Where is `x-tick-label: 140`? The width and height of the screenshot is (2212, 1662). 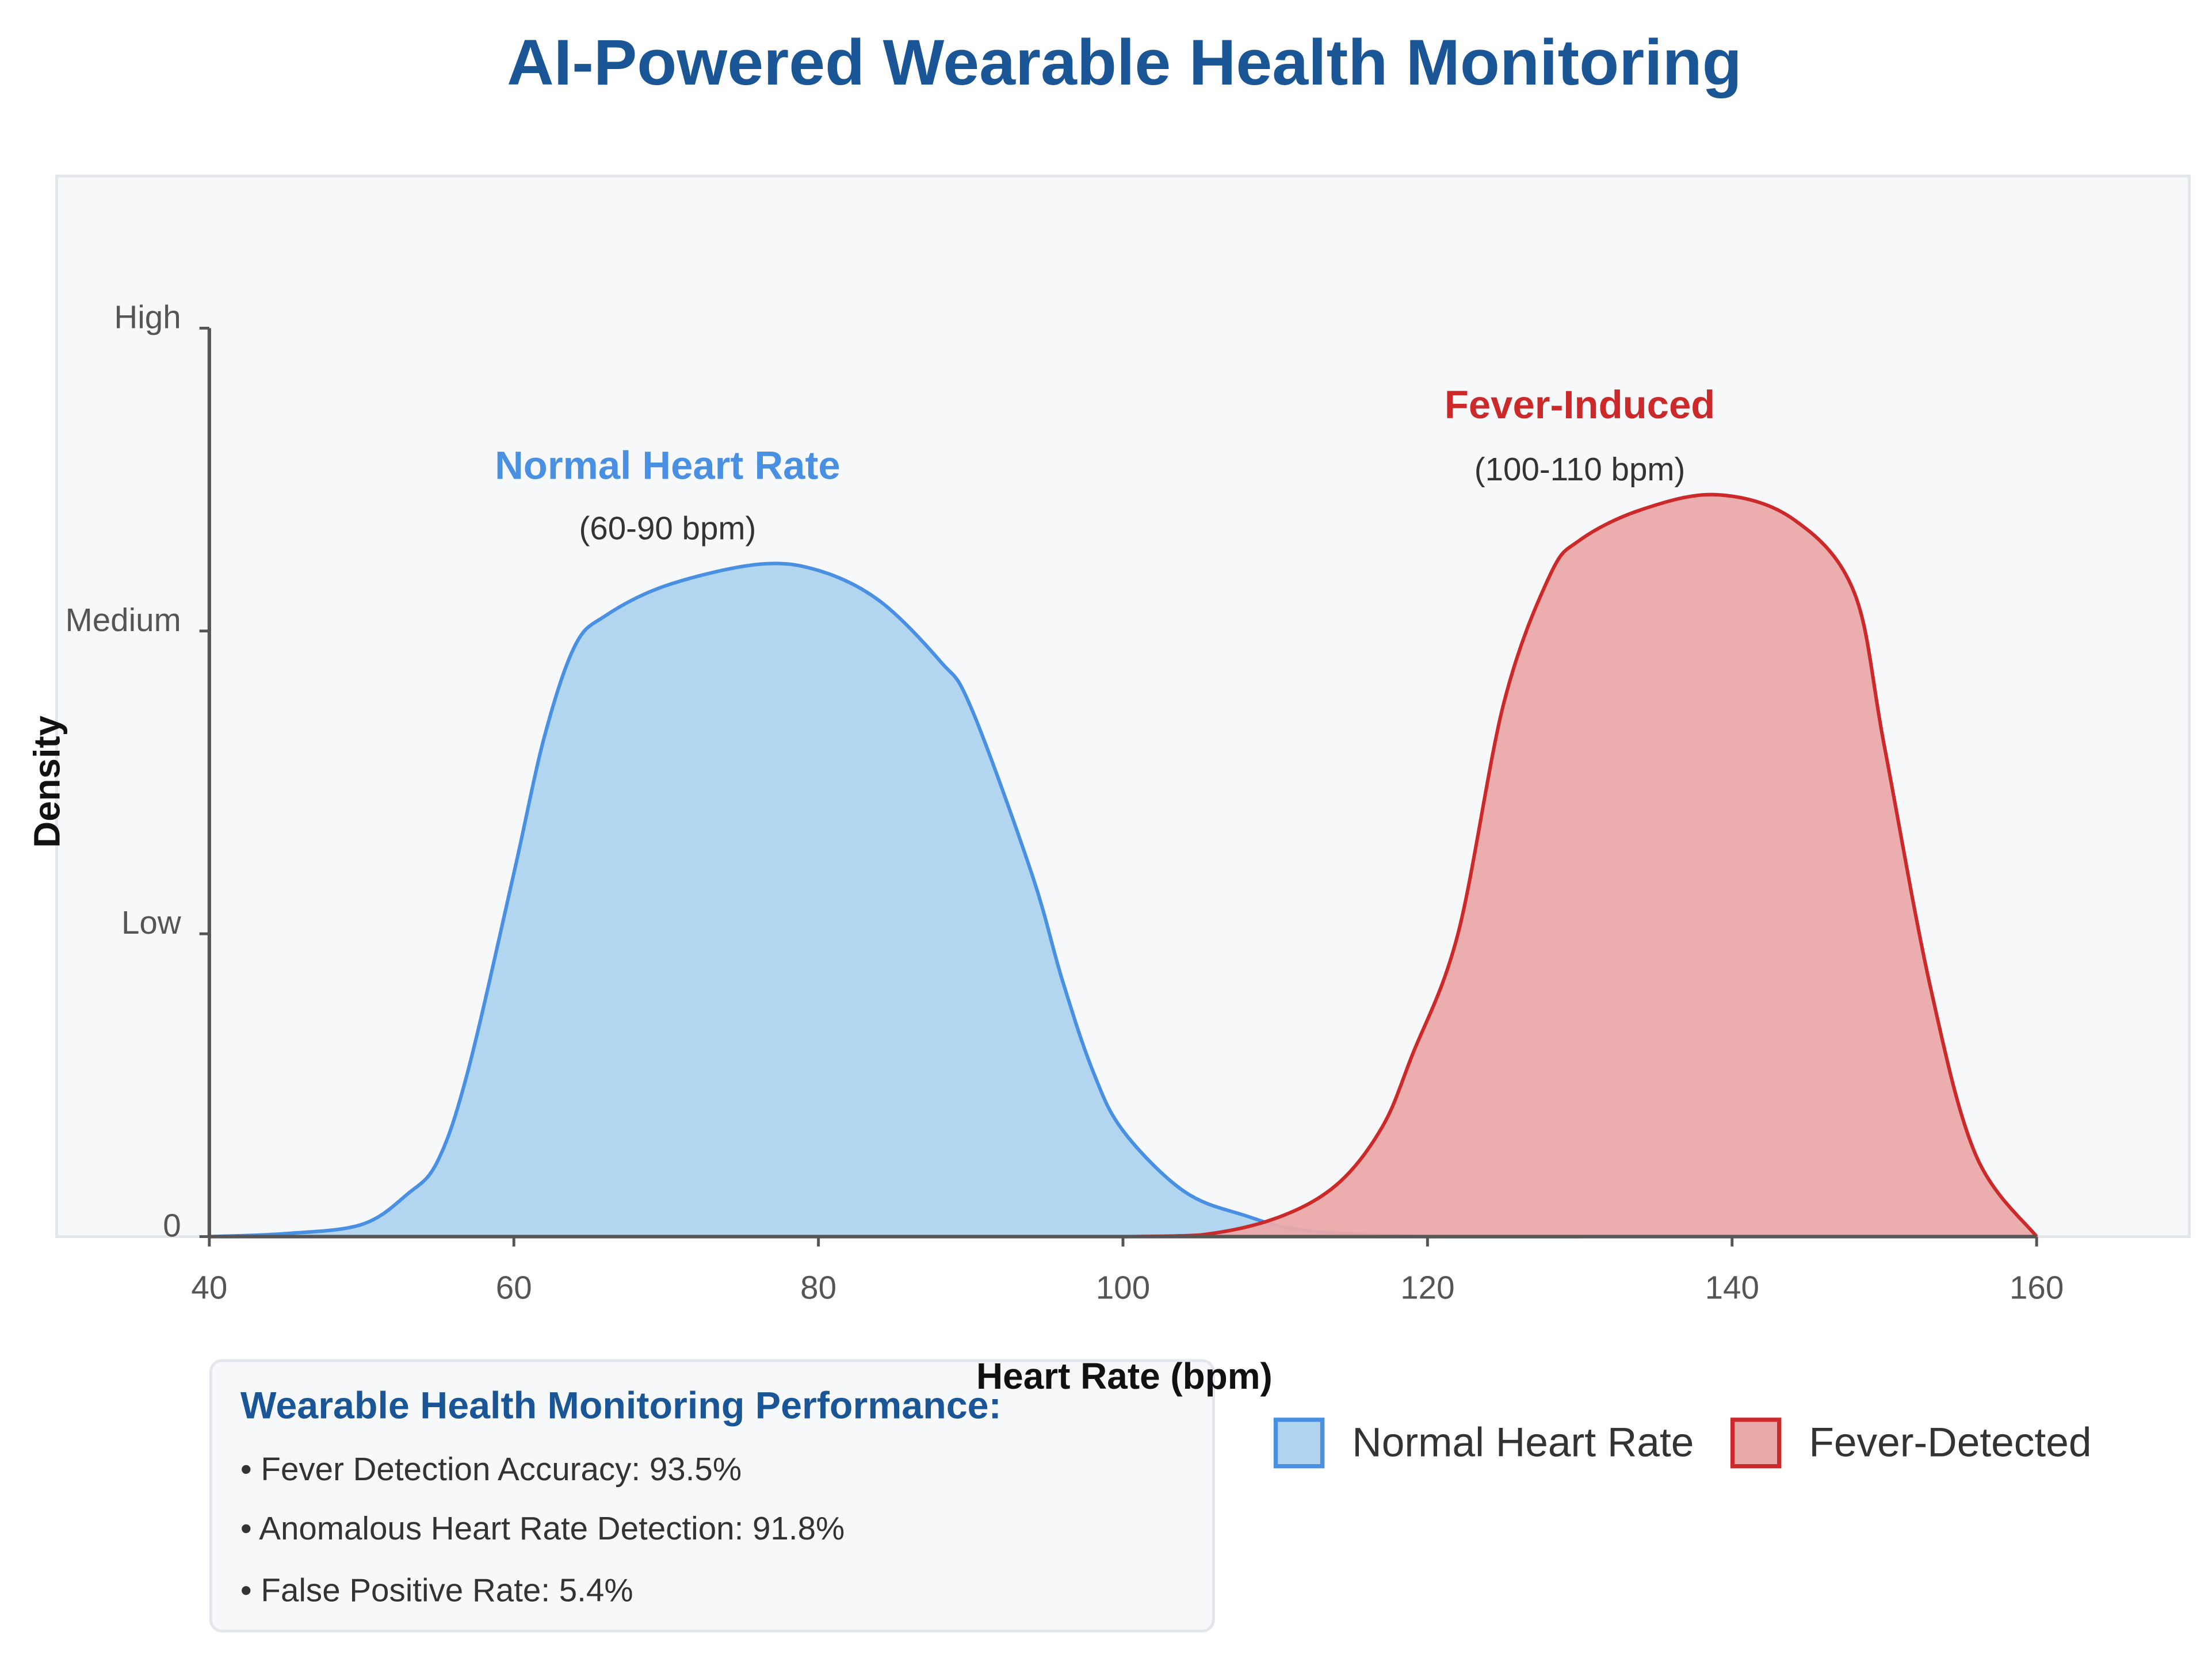
x-tick-label: 140 is located at coordinates (1732, 1287).